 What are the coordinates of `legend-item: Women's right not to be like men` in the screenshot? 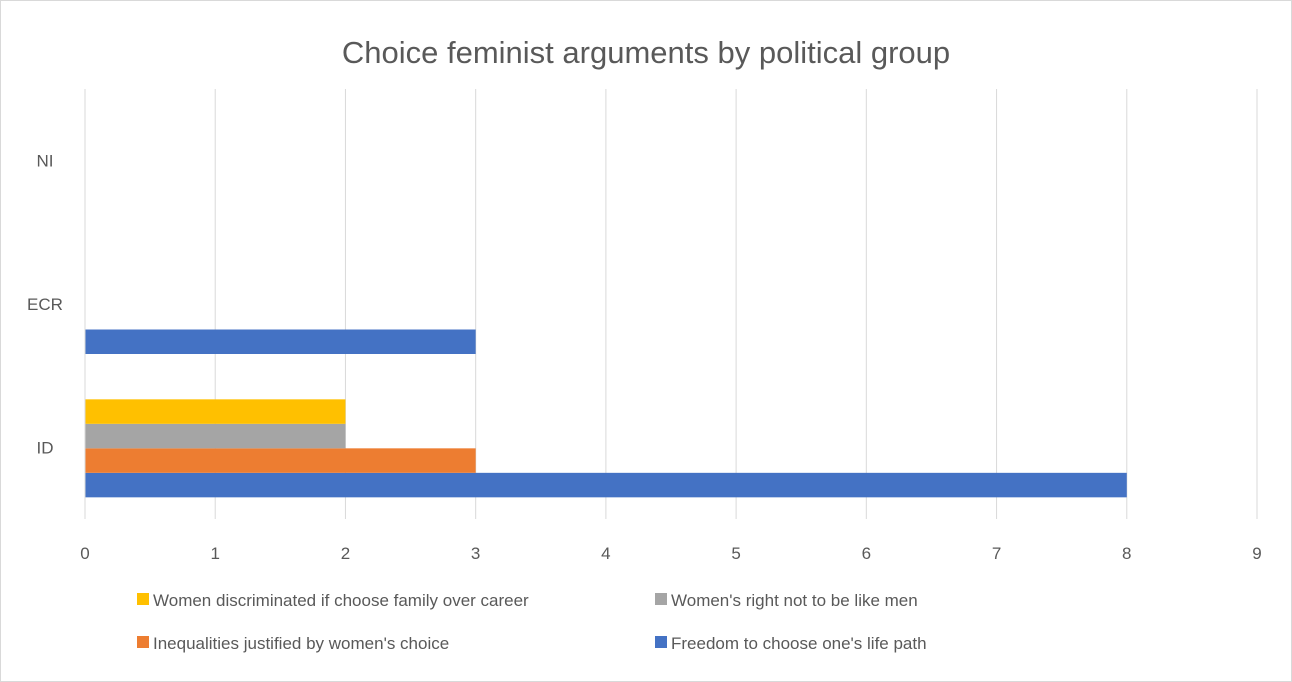 It's located at (786, 600).